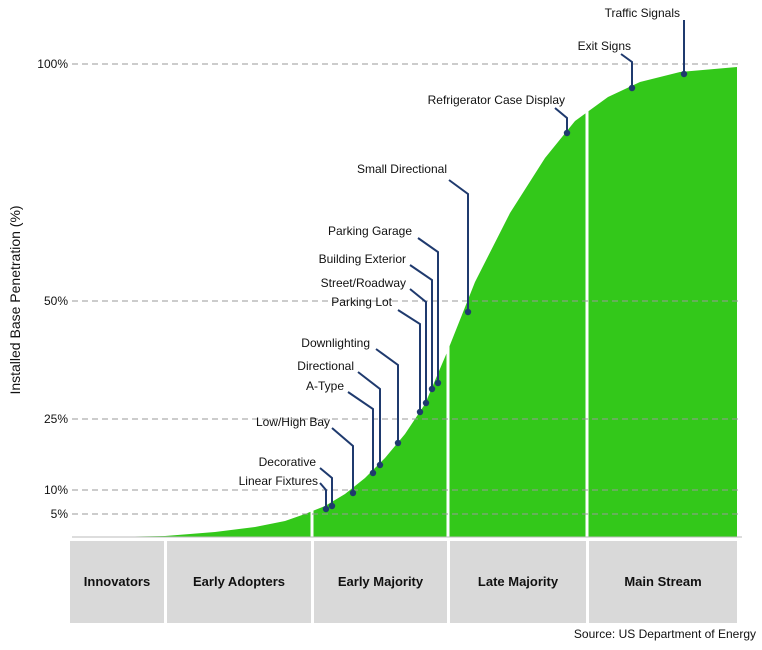 The image size is (762, 650). I want to click on phase-panel: Early Adopters, so click(239, 582).